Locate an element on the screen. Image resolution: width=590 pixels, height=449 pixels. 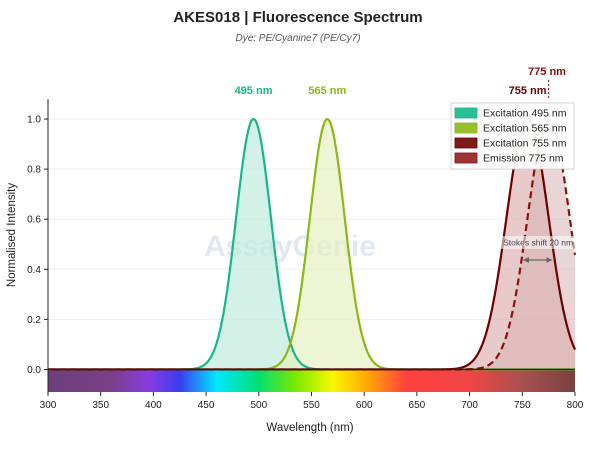
stokes-label-bg is located at coordinates (538, 242).